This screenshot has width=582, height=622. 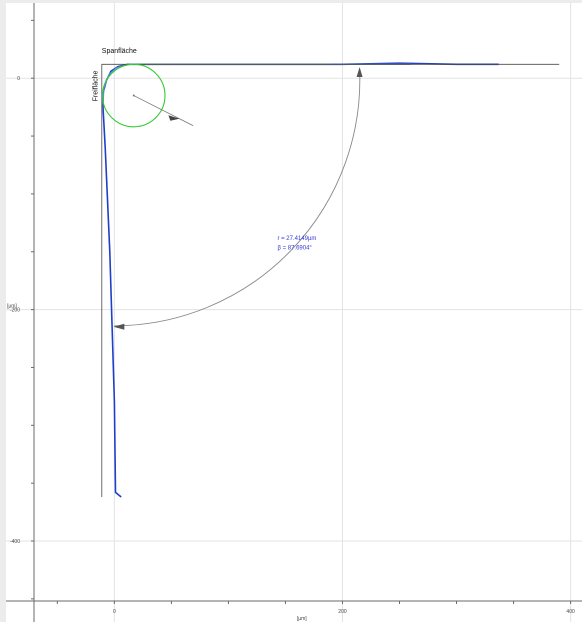 What do you see at coordinates (18, 79) in the screenshot?
I see `y-tick-label: 0` at bounding box center [18, 79].